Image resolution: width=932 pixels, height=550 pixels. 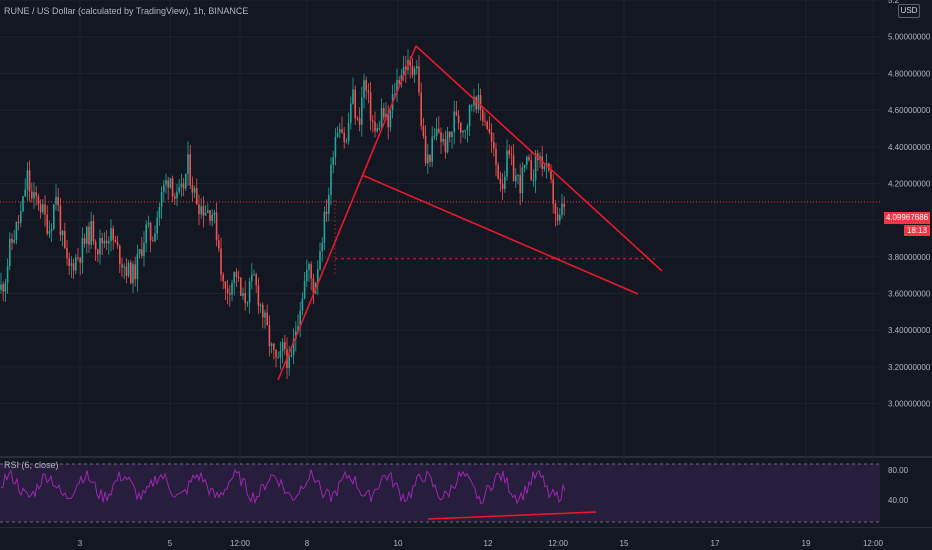 What do you see at coordinates (283, 486) in the screenshot?
I see `rsi-line` at bounding box center [283, 486].